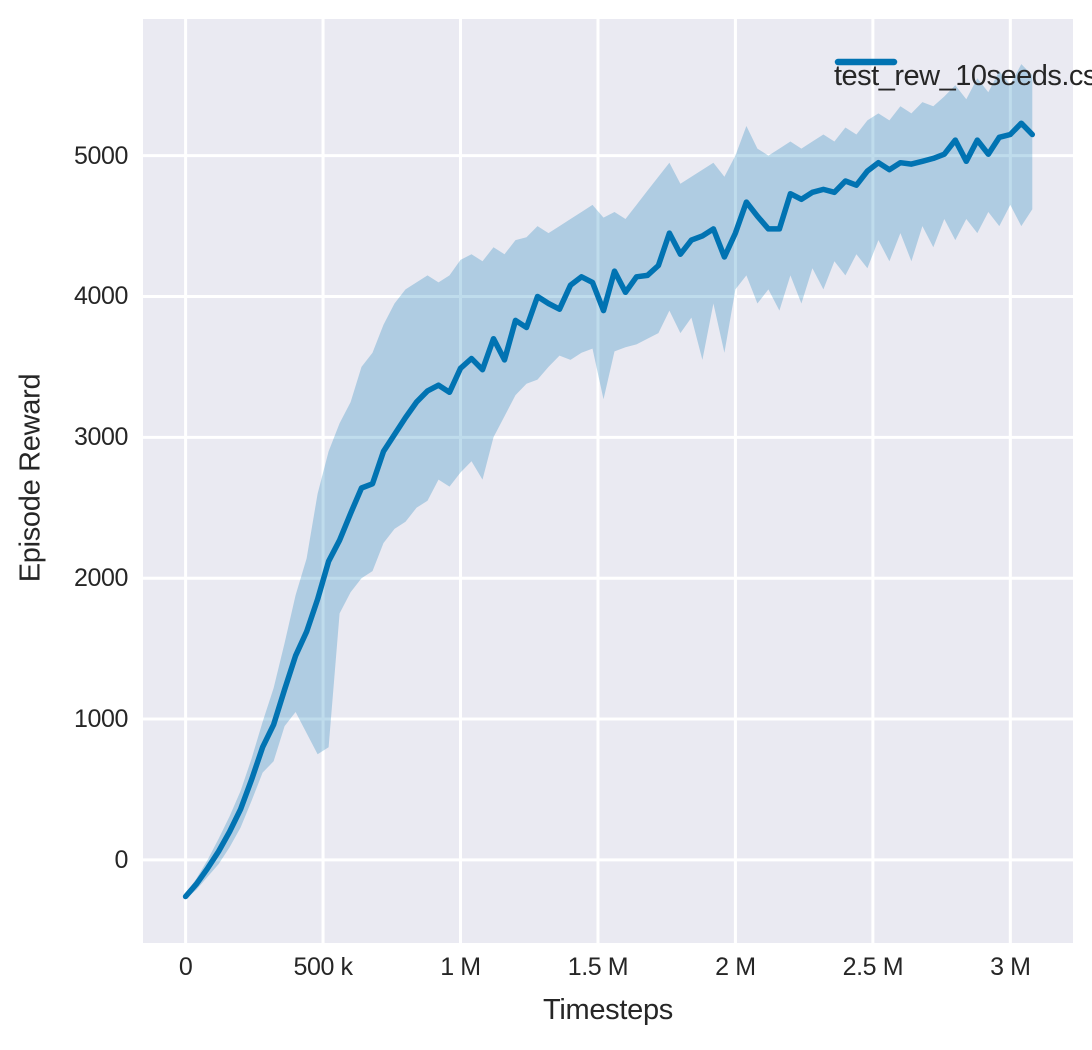 Image resolution: width=1092 pixels, height=1050 pixels. Describe the element at coordinates (100, 578) in the screenshot. I see `y-tick-label: 2000` at that location.